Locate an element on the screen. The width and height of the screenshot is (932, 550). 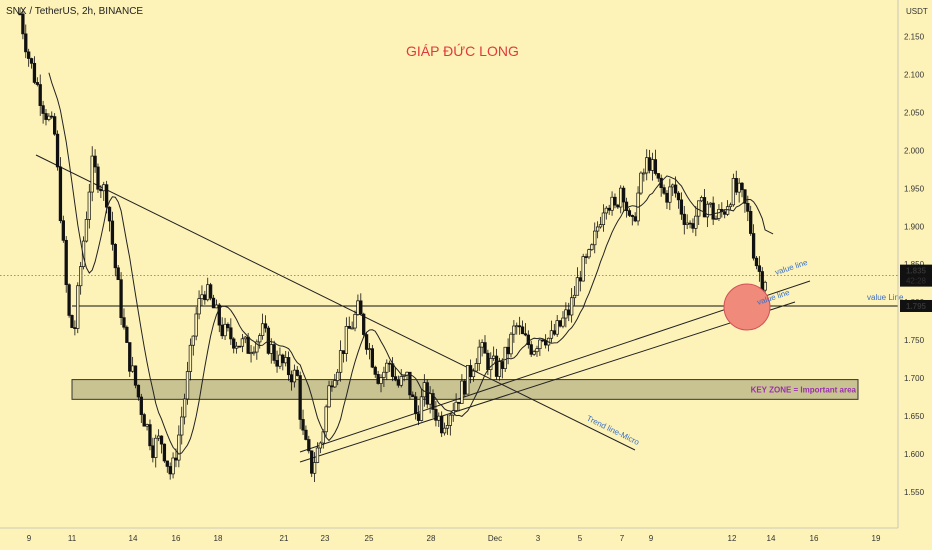
x-tick-label: 3 is located at coordinates (538, 538).